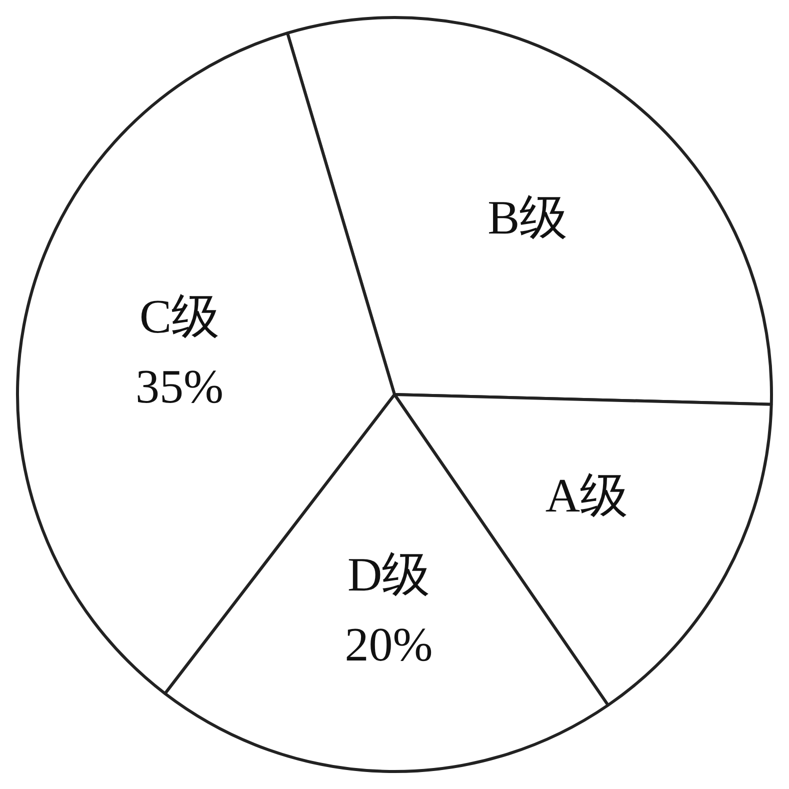 The height and width of the screenshot is (789, 789). Describe the element at coordinates (179, 317) in the screenshot. I see `slice-label: C级` at that location.